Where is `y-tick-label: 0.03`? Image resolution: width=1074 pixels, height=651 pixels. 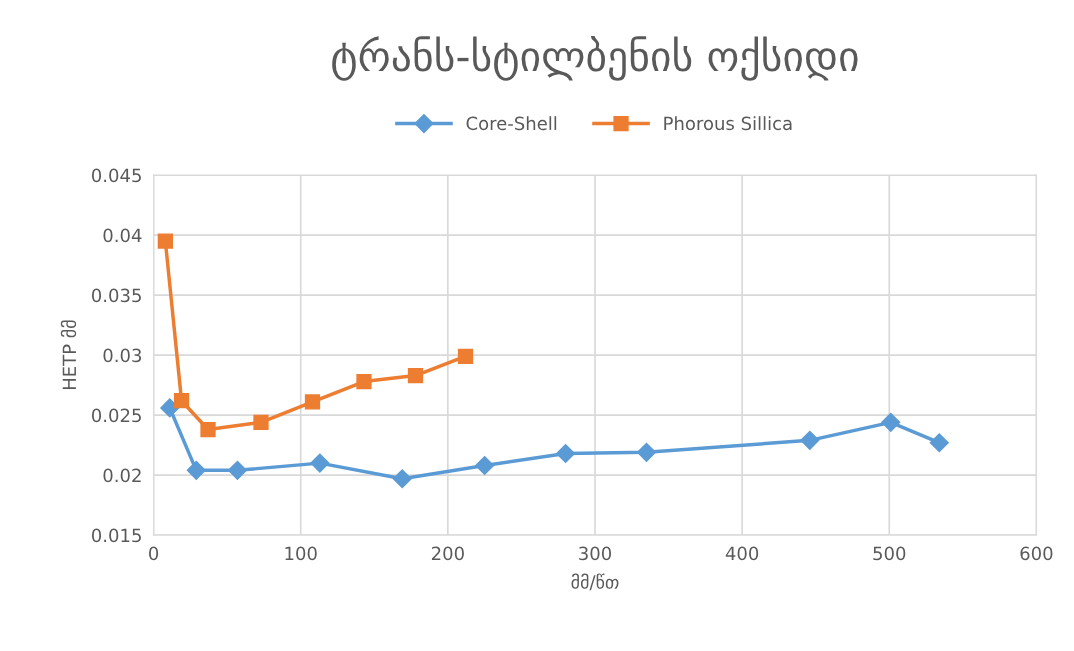
y-tick-label: 0.03 is located at coordinates (122, 355).